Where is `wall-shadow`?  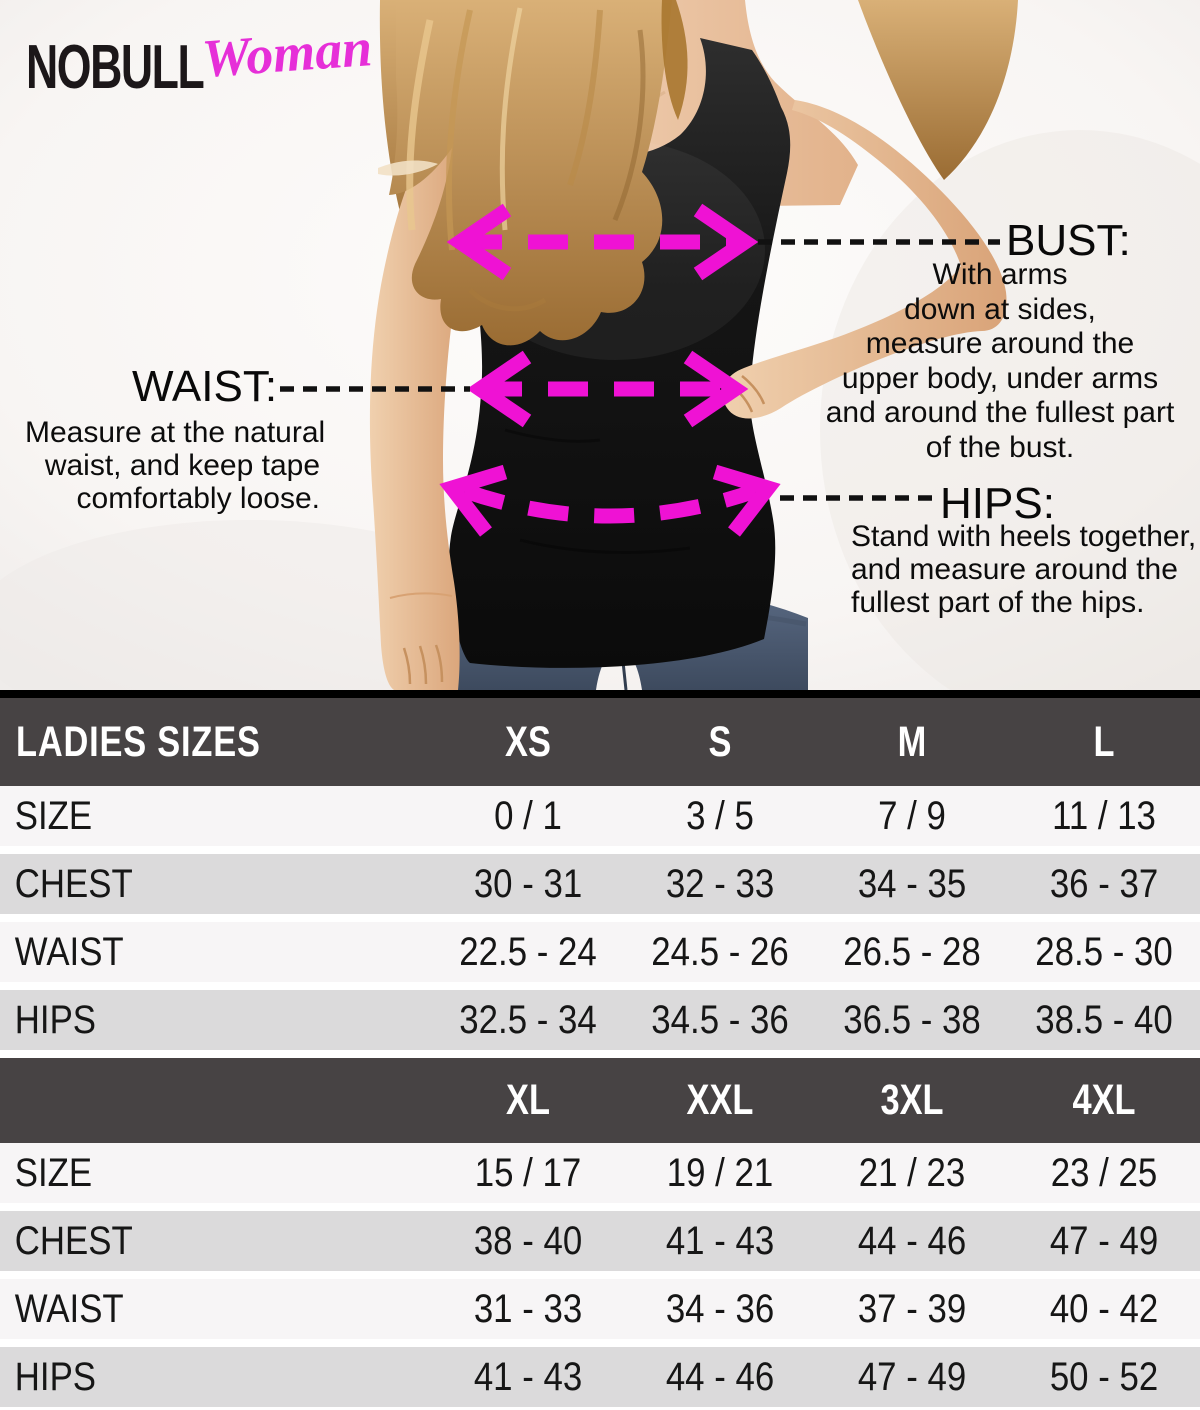
wall-shadow is located at coordinates (1010, 410).